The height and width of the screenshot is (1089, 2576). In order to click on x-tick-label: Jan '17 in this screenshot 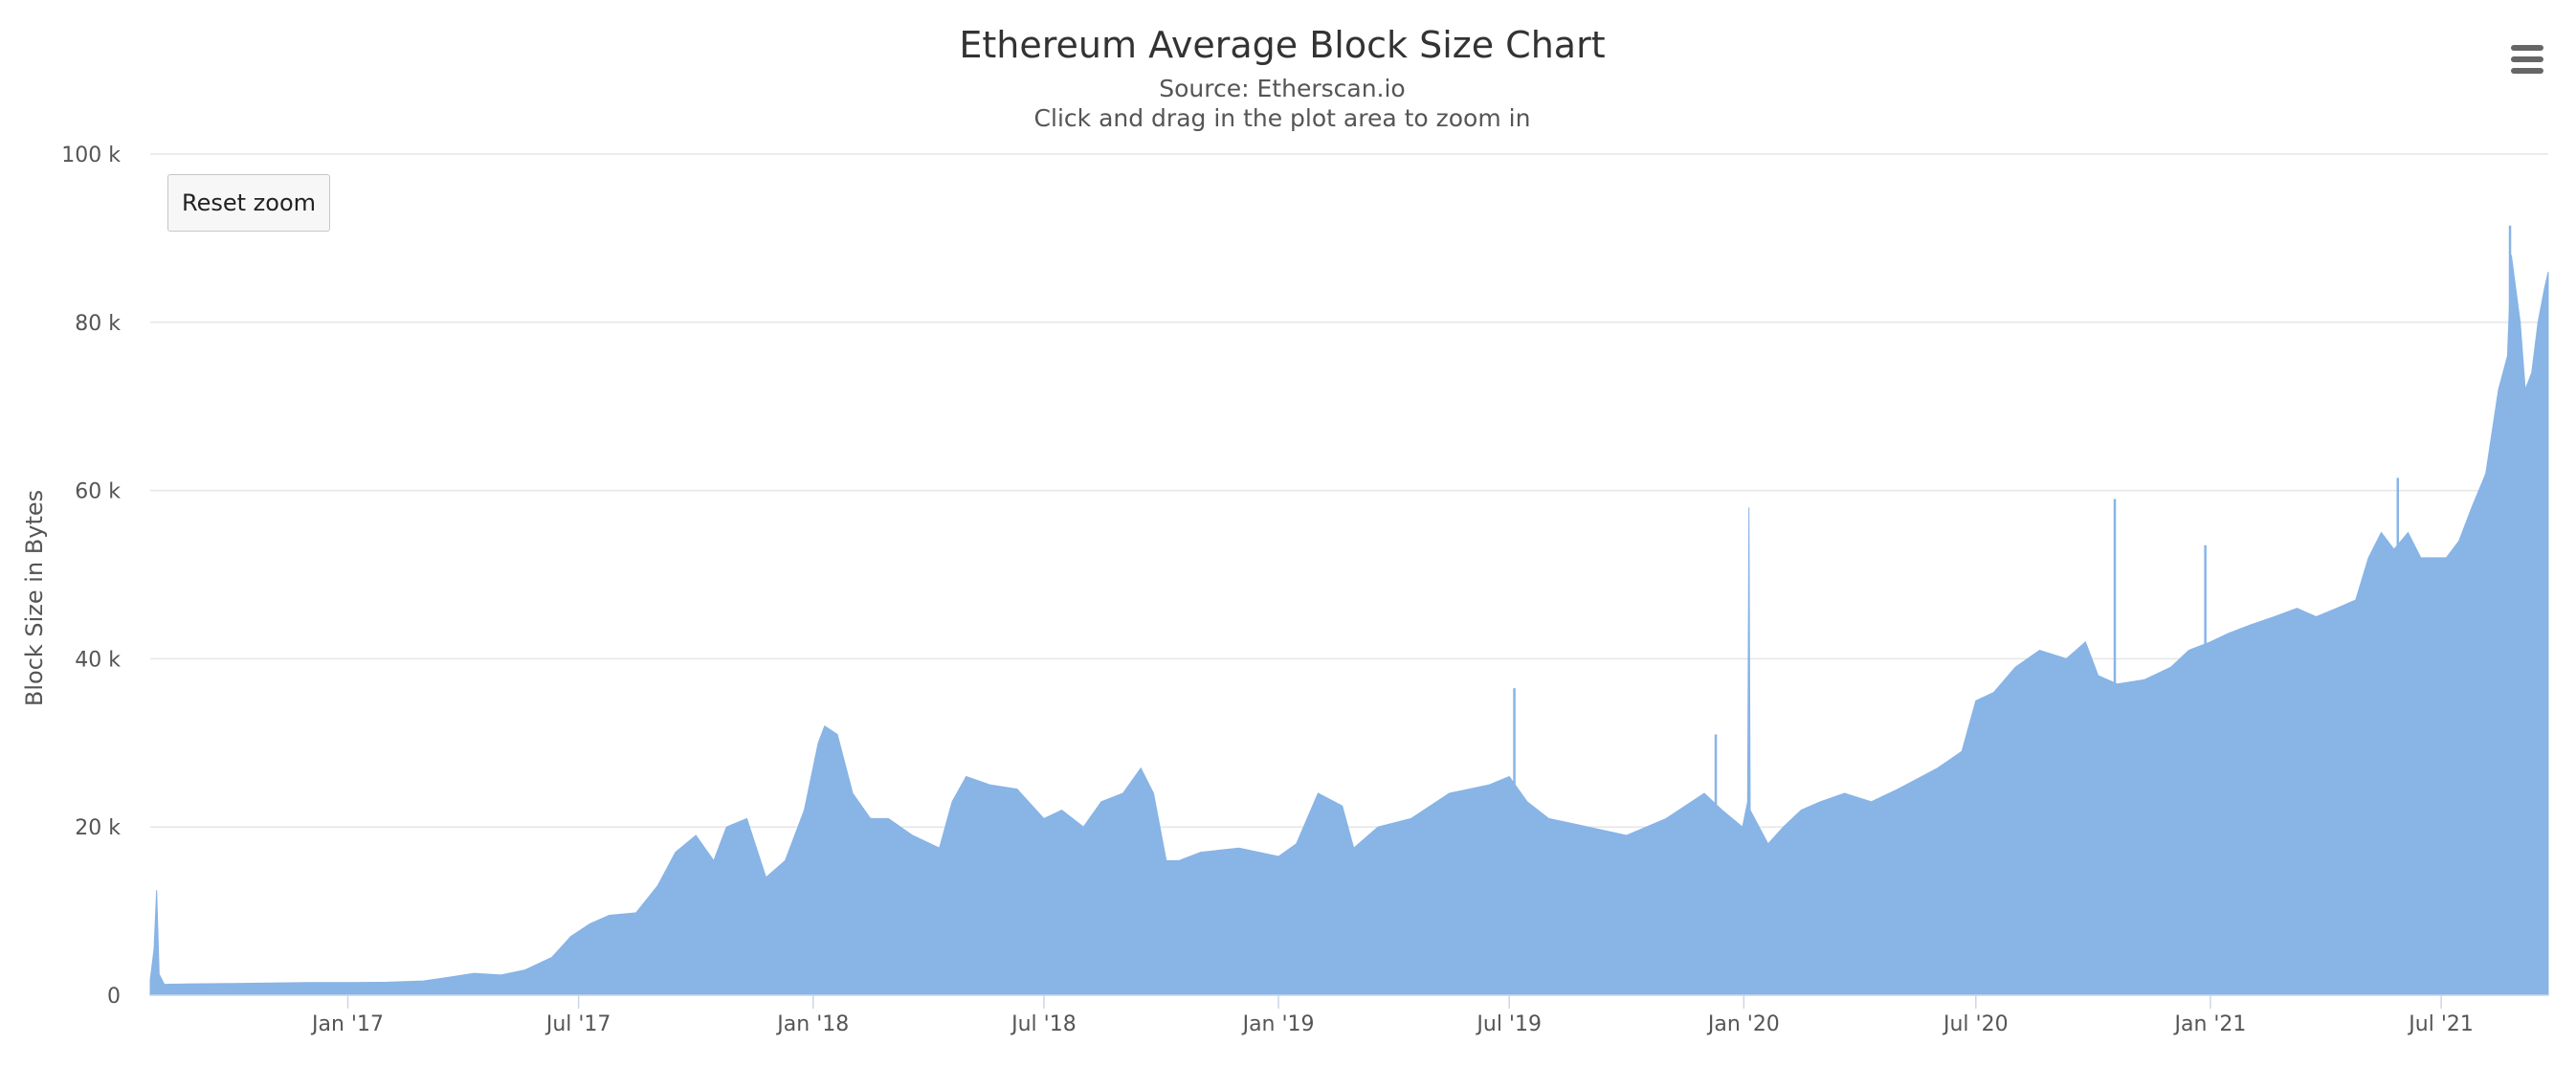, I will do `click(347, 1024)`.